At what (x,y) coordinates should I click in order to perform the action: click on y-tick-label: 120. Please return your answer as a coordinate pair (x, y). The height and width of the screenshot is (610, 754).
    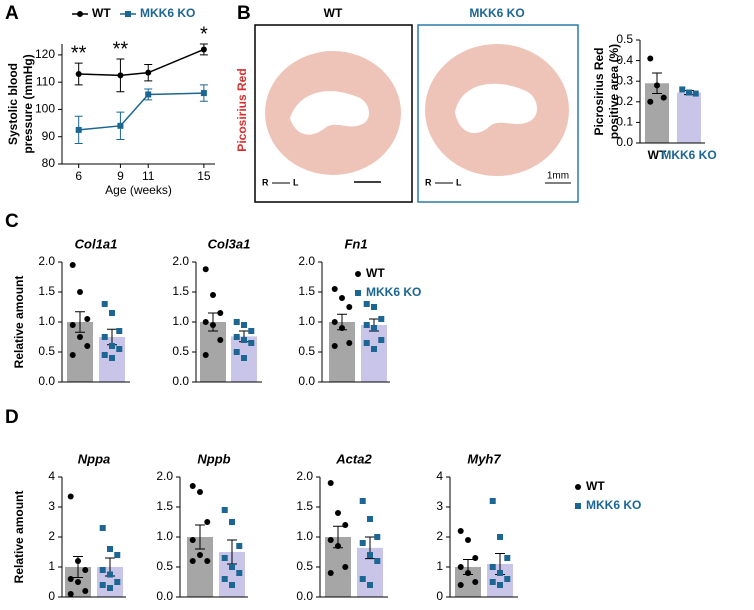
    Looking at the image, I should click on (45, 54).